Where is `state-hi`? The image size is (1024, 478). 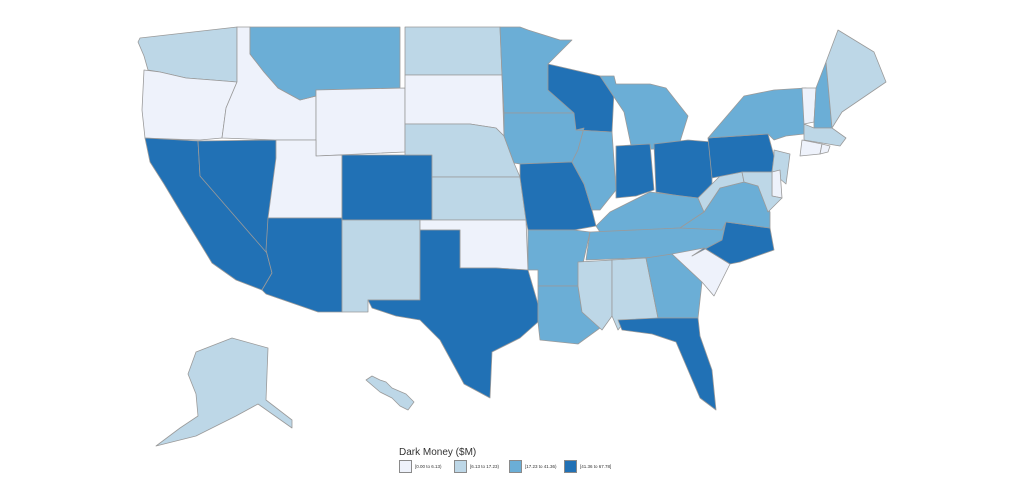
state-hi is located at coordinates (390, 393).